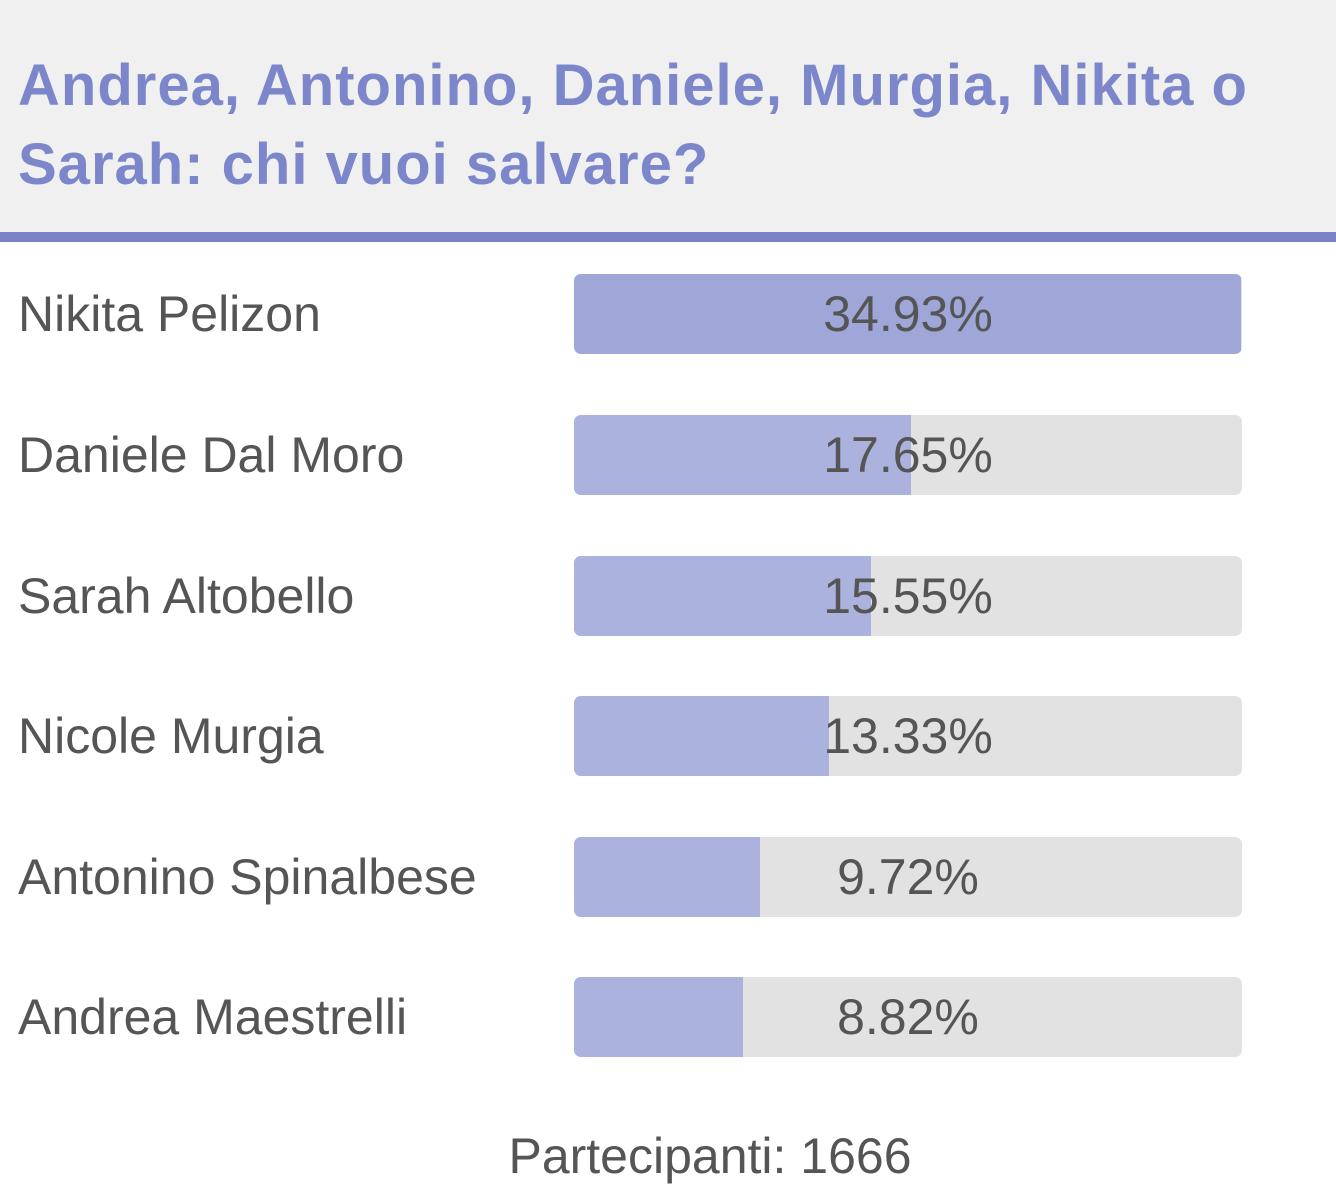 Image resolution: width=1336 pixels, height=1200 pixels. Describe the element at coordinates (171, 736) in the screenshot. I see `option-name: Nicole Murgia` at that location.